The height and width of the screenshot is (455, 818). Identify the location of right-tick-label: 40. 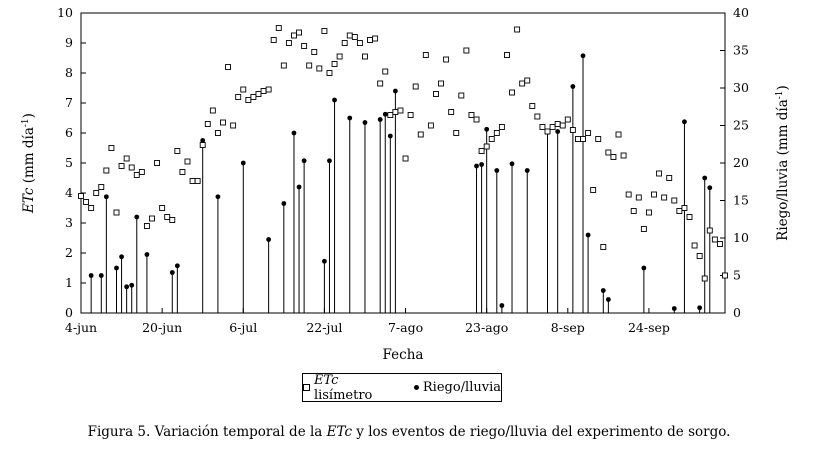
(741, 12).